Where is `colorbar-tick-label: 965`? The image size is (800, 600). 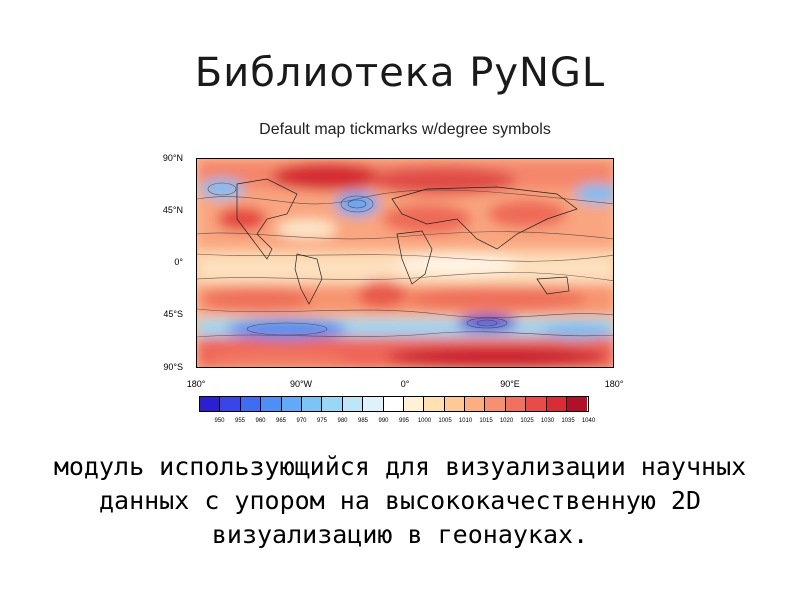
colorbar-tick-label: 965 is located at coordinates (280, 421).